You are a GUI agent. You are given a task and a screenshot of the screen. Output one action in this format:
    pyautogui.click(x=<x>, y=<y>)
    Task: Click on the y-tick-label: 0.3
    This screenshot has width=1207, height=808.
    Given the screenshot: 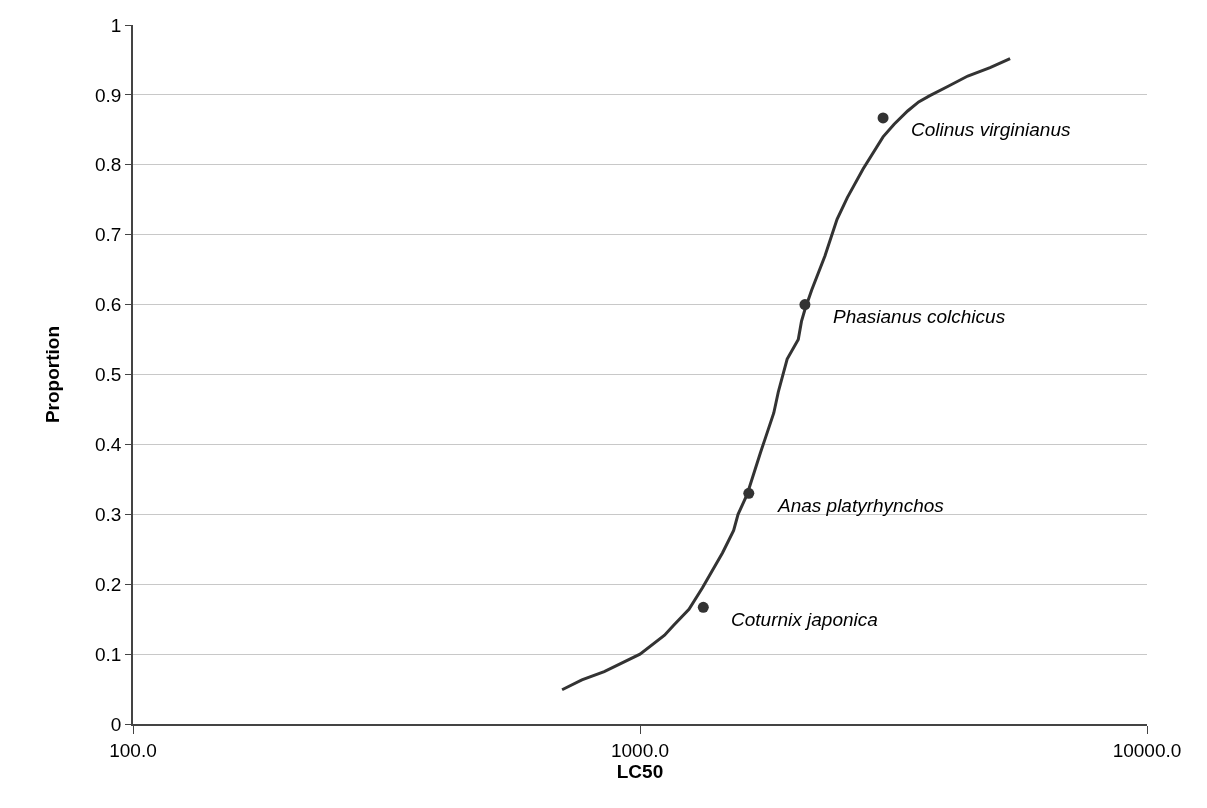 What is the action you would take?
    pyautogui.click(x=108, y=514)
    